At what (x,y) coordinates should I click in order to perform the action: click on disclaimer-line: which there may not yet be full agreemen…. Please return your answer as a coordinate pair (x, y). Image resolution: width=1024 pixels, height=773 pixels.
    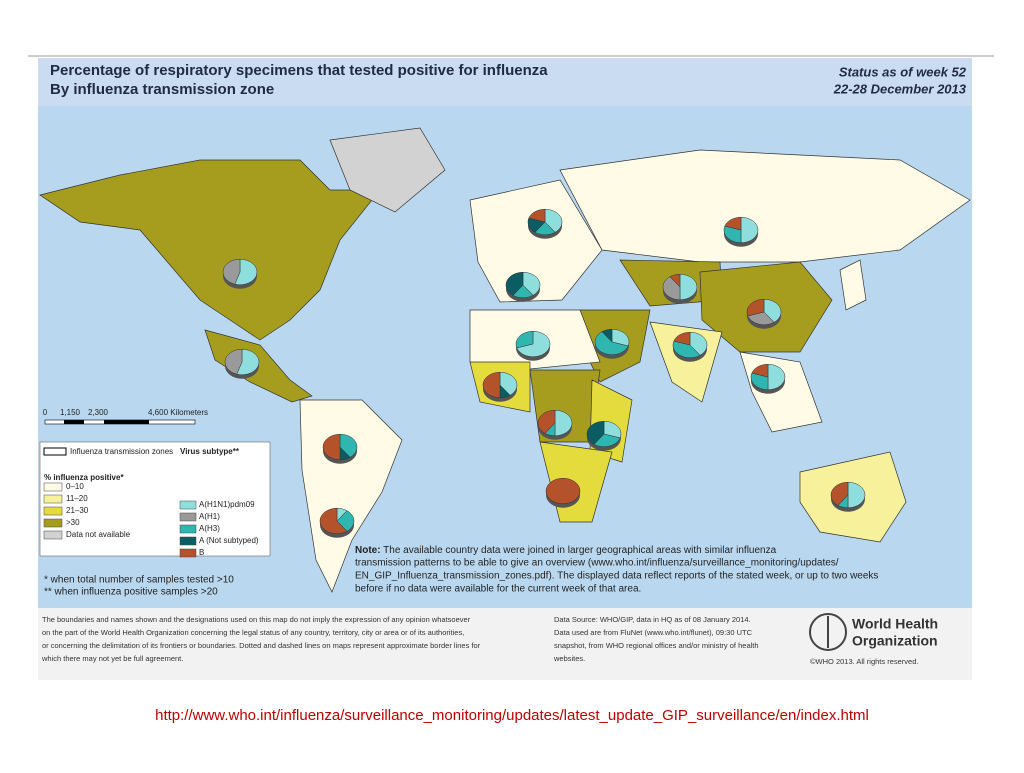
    Looking at the image, I should click on (112, 658).